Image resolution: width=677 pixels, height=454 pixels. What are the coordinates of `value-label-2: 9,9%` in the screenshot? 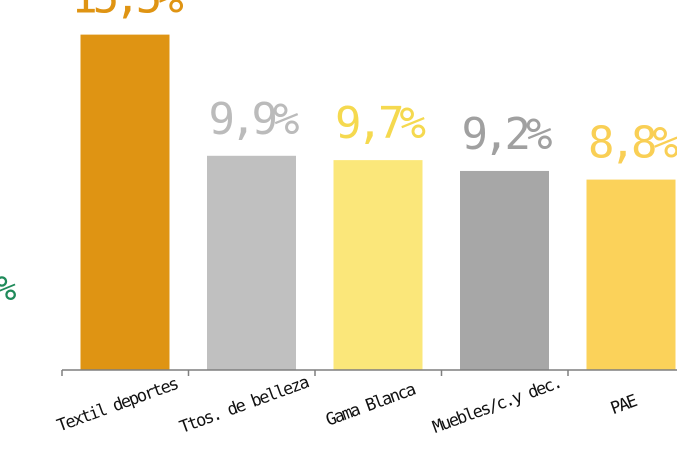 It's located at (254, 119).